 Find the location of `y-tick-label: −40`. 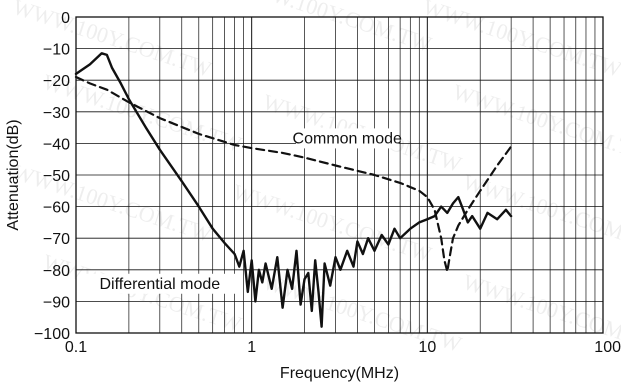

y-tick-label: −40 is located at coordinates (56, 144).